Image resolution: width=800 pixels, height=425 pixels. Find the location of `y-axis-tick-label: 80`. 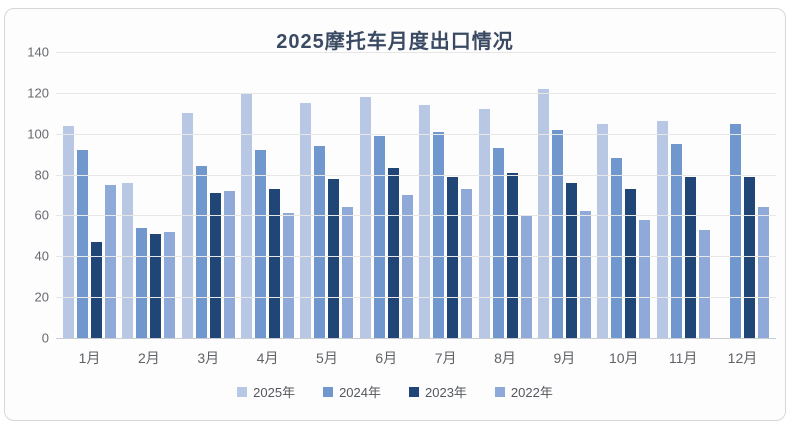

y-axis-tick-label: 80 is located at coordinates (41, 175).